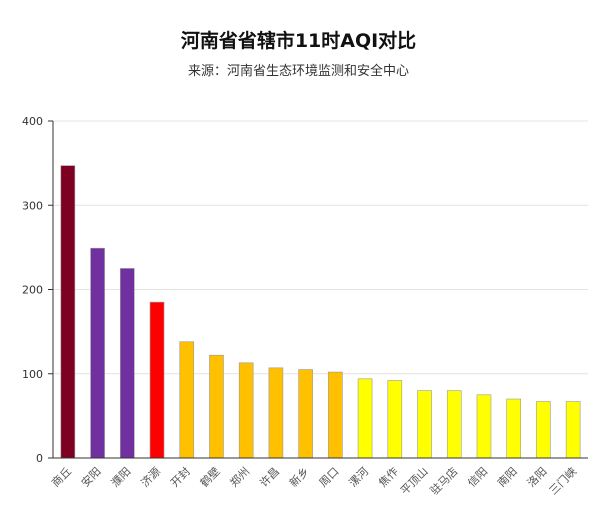 The height and width of the screenshot is (519, 597). Describe the element at coordinates (562, 480) in the screenshot. I see `x-tick-label: 三门峡` at that location.